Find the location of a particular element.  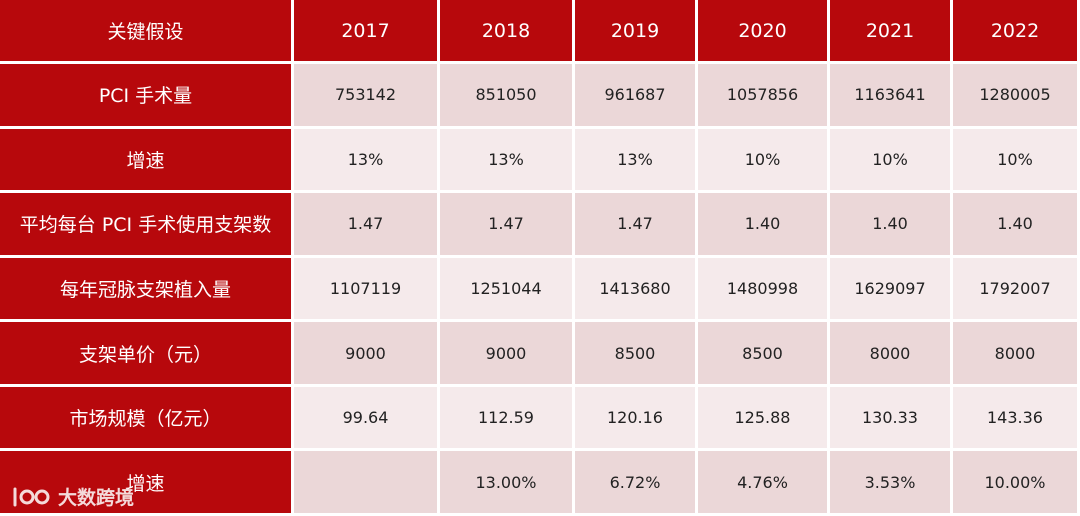

table-cell: 3.53% is located at coordinates (891, 483).